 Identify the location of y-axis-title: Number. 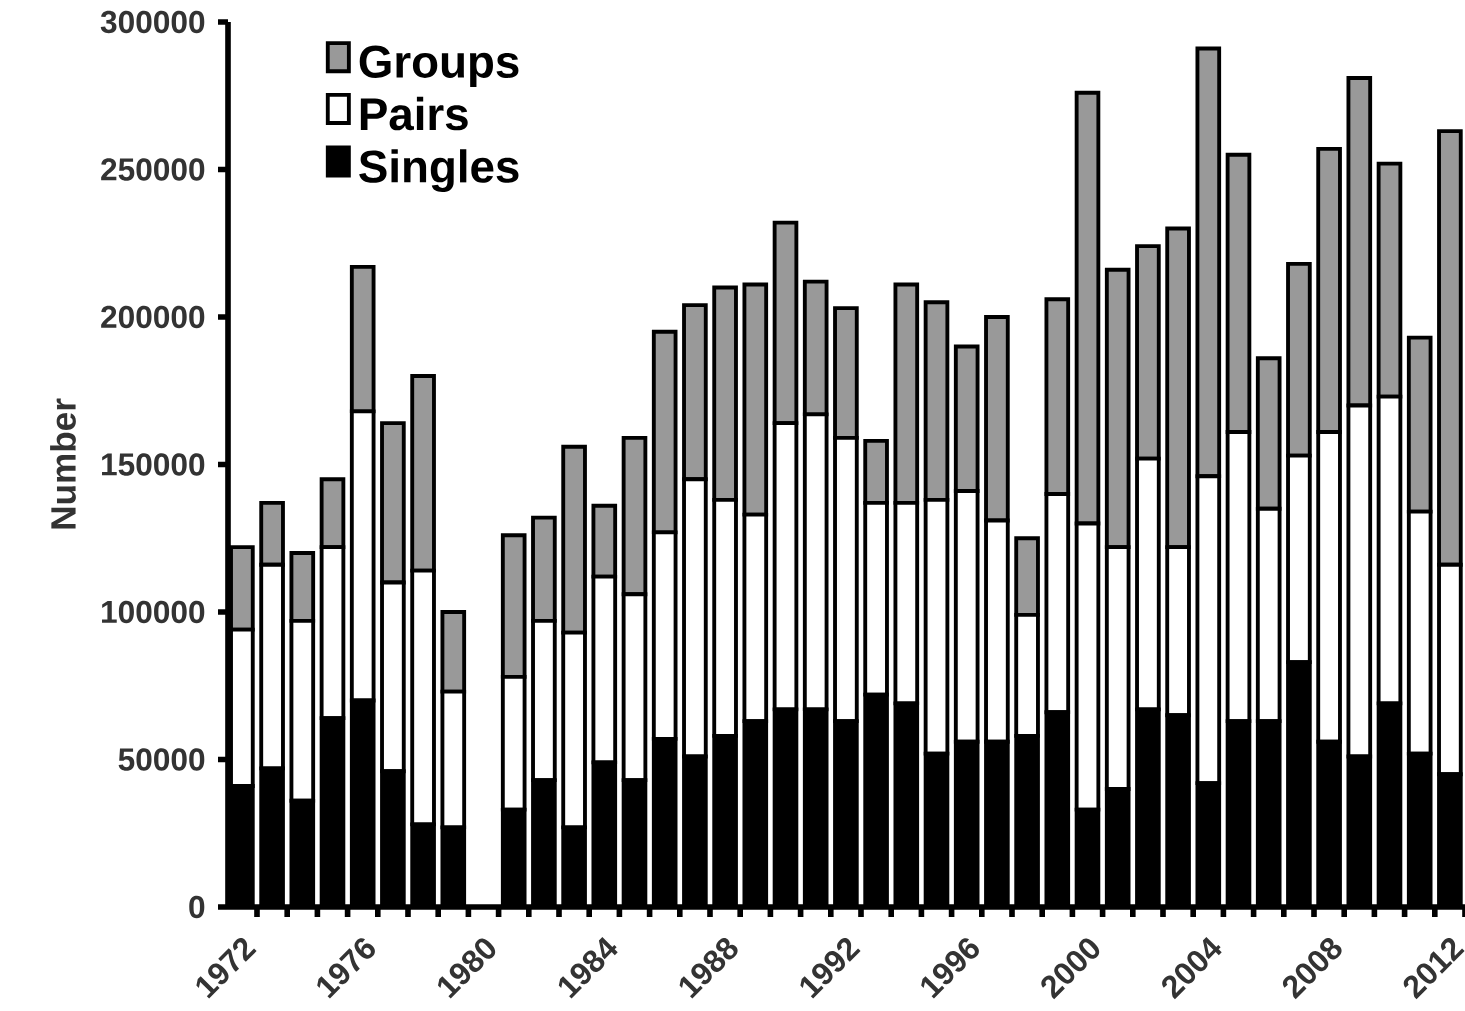
(63, 463).